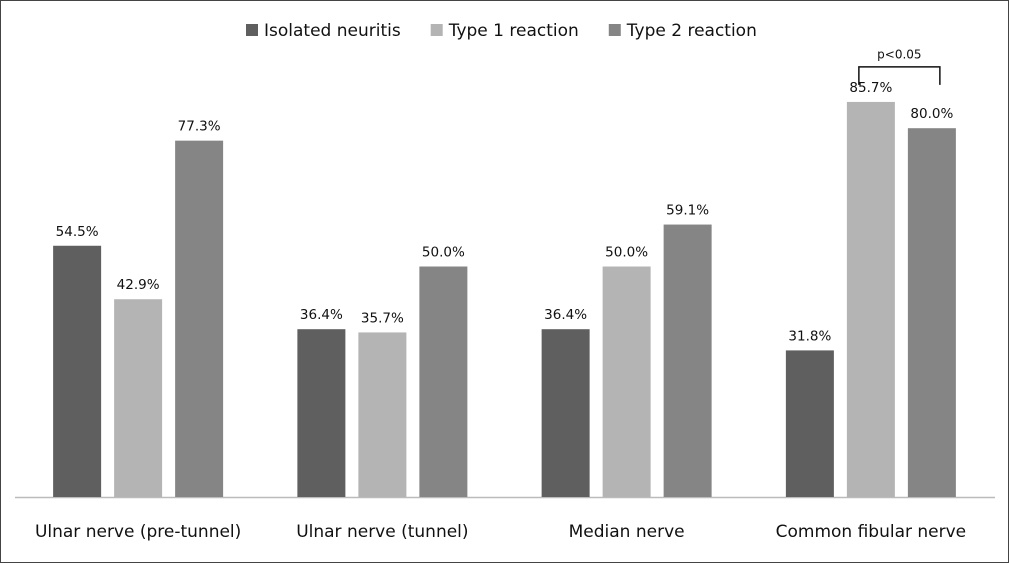 The height and width of the screenshot is (564, 1010). I want to click on annotation: p<0.05, so click(899, 54).